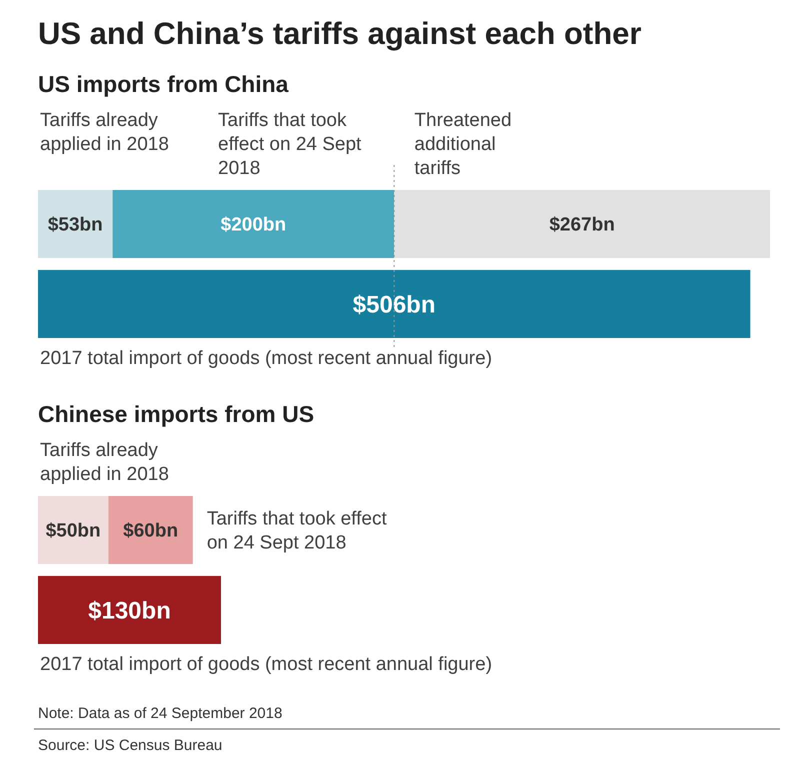 The image size is (808, 781). I want to click on data-label: $506bn, so click(394, 304).